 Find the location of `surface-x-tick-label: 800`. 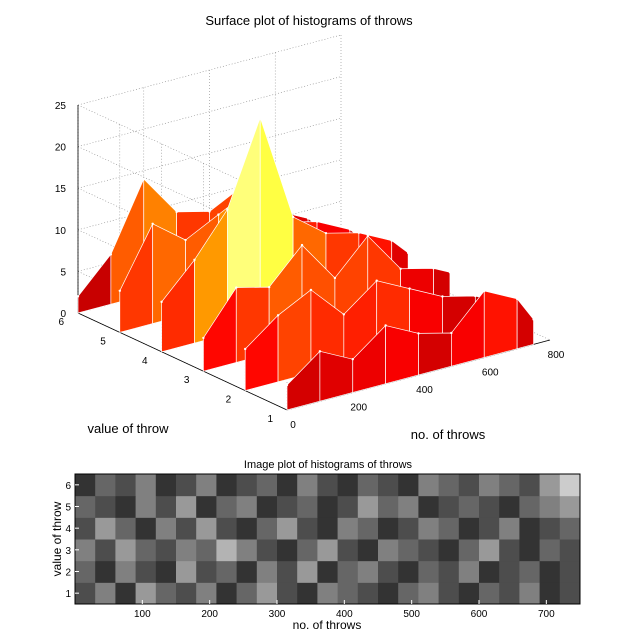

surface-x-tick-label: 800 is located at coordinates (556, 355).